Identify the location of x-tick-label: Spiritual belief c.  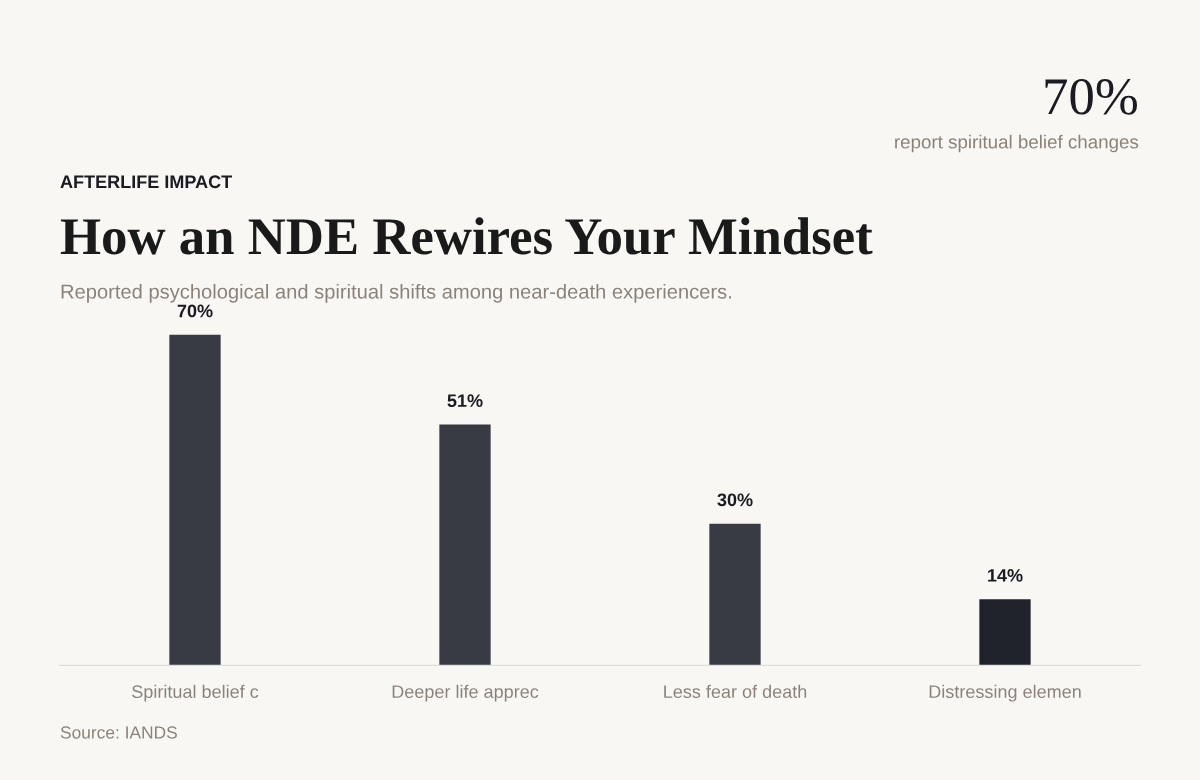
(195, 693).